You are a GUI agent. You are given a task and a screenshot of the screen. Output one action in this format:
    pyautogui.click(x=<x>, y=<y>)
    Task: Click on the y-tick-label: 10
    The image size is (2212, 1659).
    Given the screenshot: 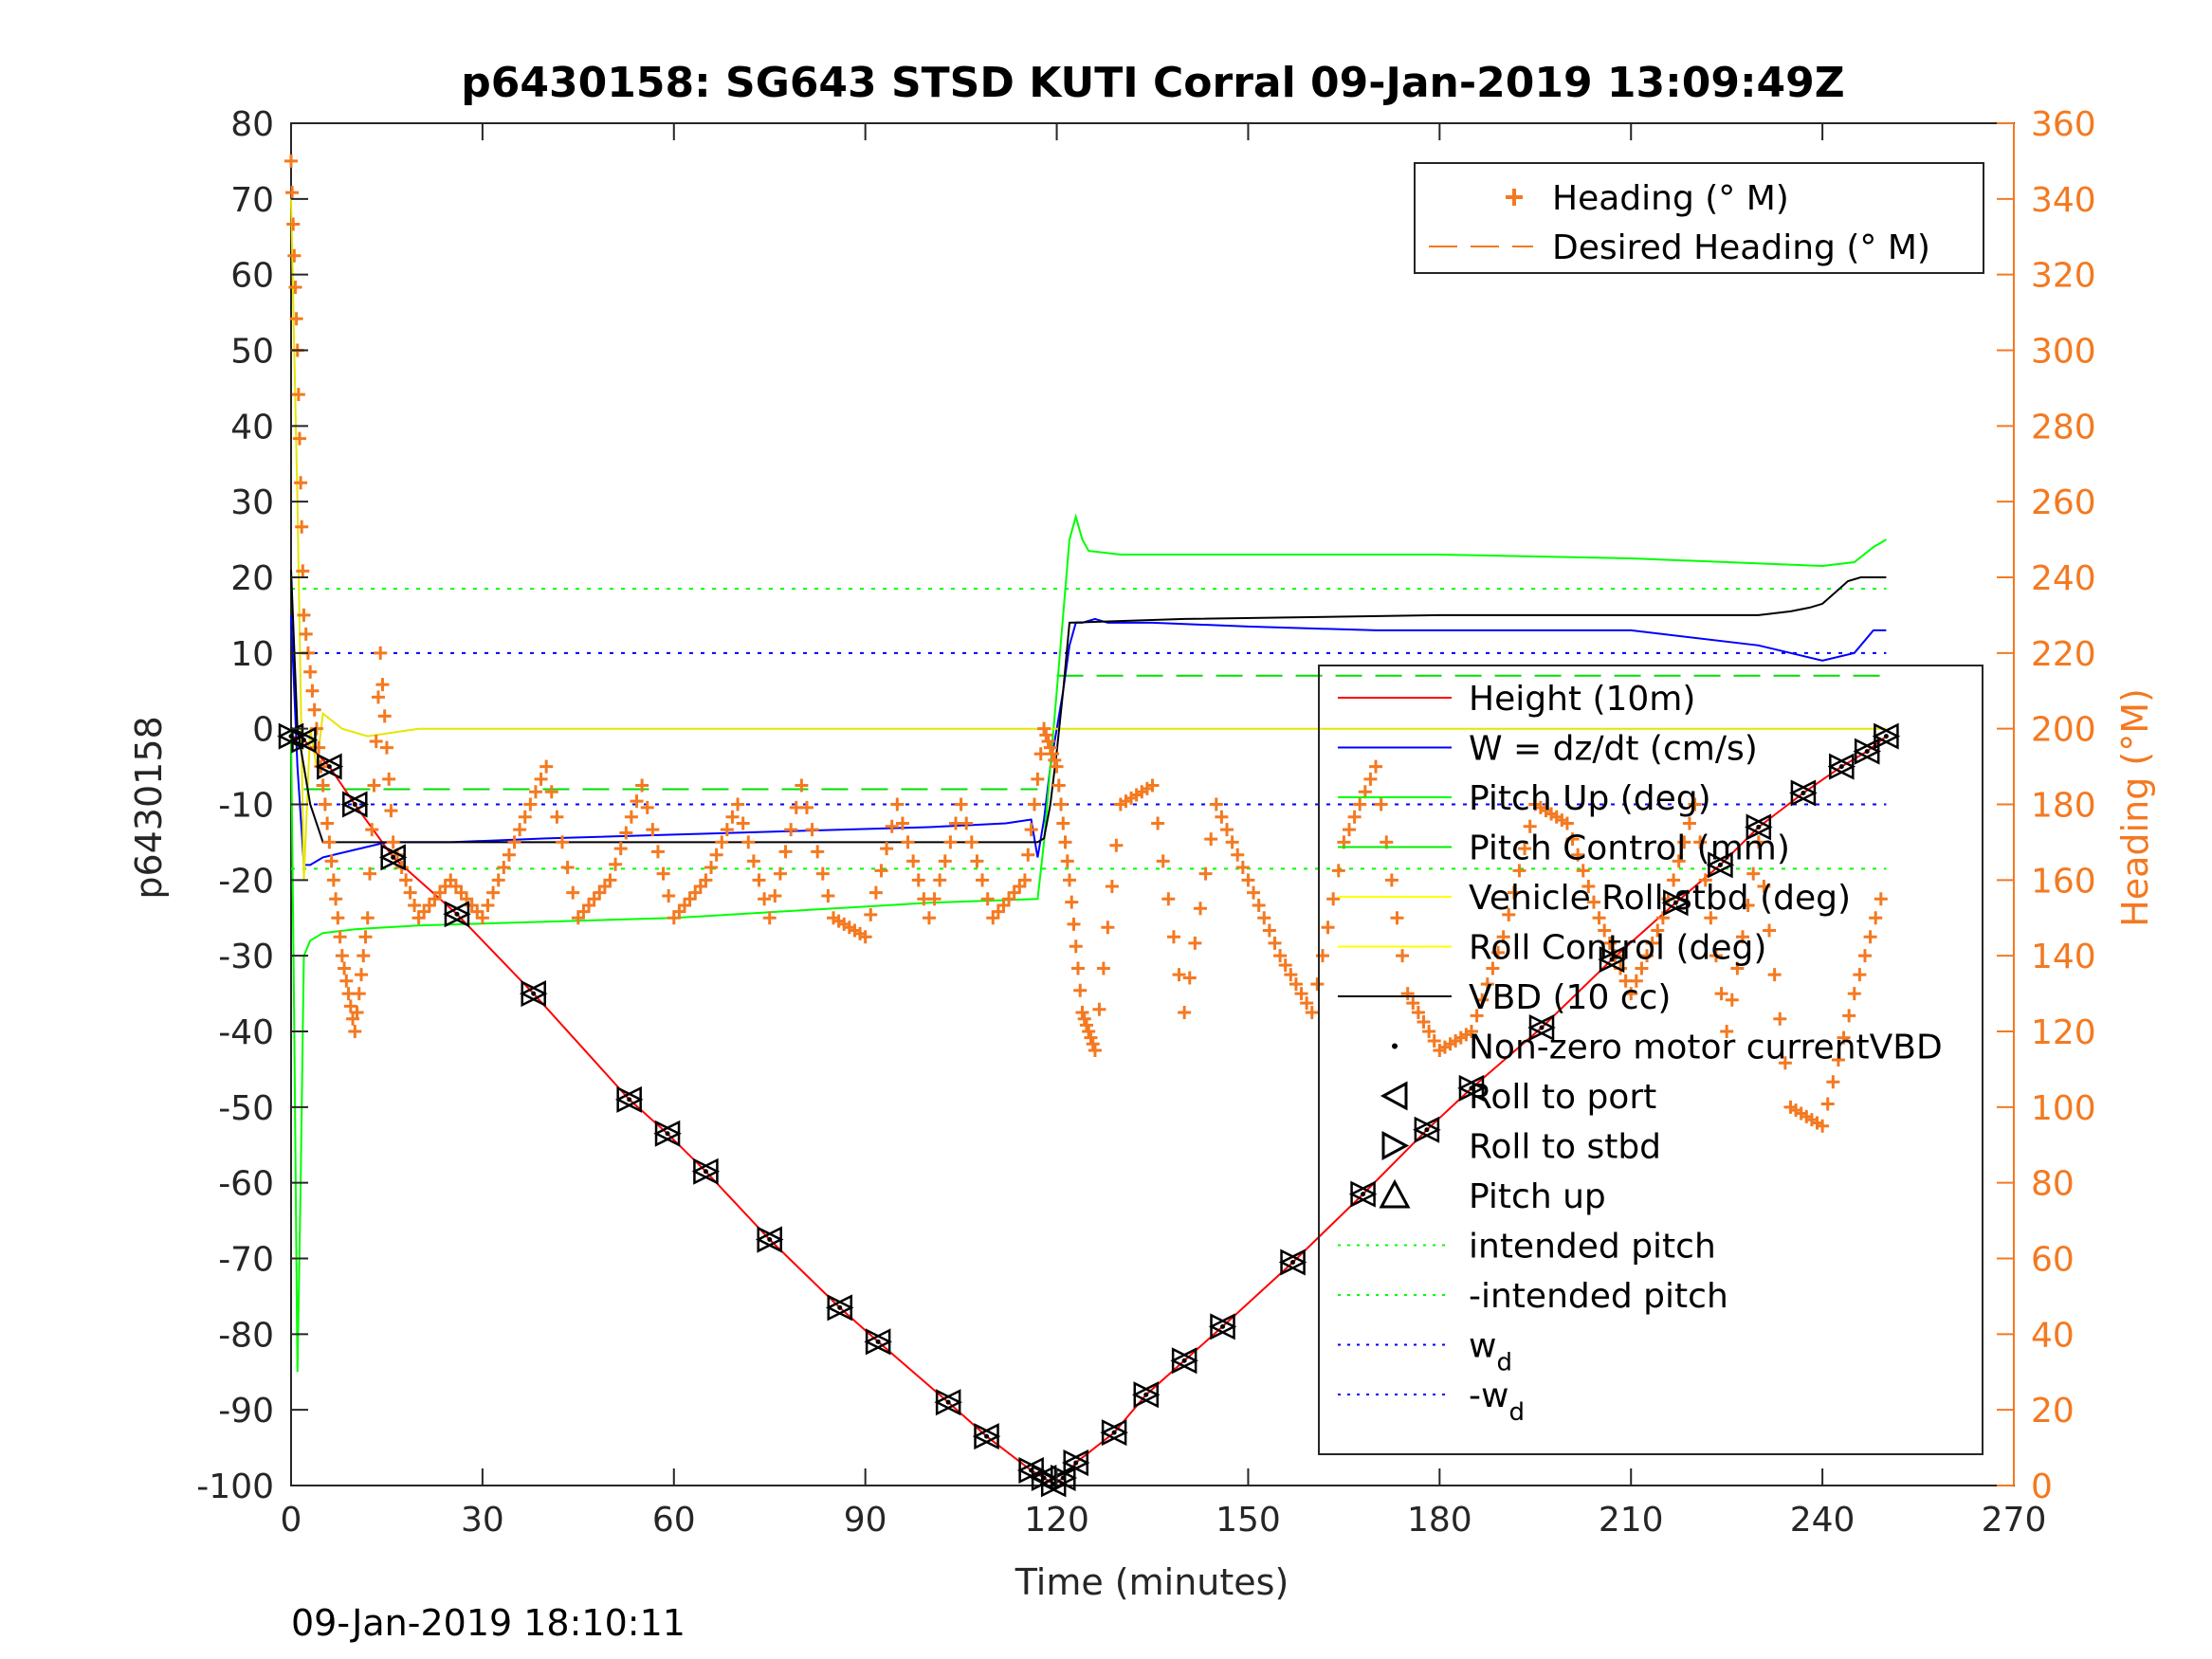 What is the action you would take?
    pyautogui.click(x=252, y=654)
    